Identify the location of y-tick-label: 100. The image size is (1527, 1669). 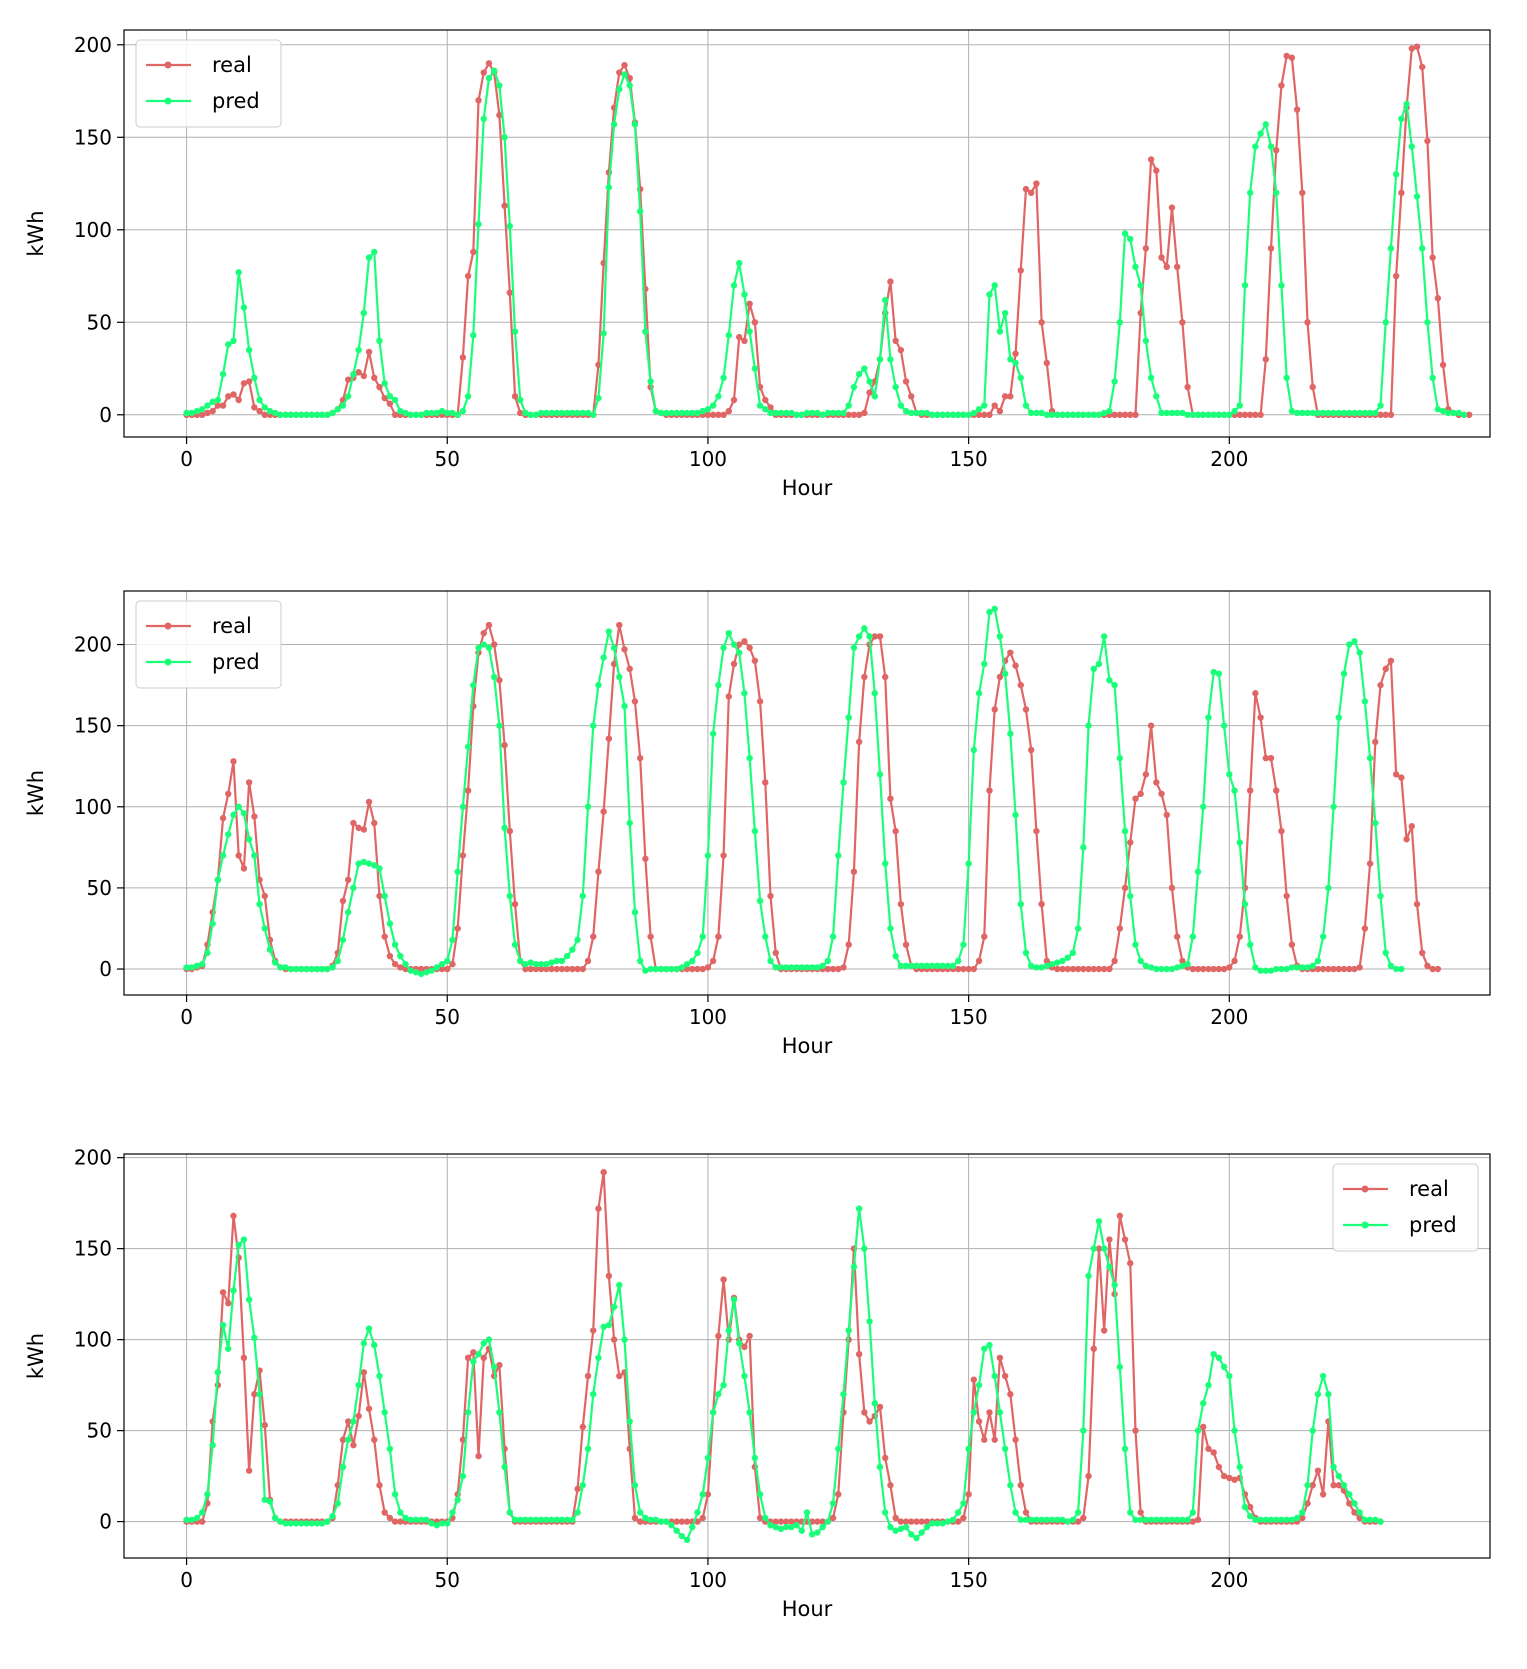
(93, 230).